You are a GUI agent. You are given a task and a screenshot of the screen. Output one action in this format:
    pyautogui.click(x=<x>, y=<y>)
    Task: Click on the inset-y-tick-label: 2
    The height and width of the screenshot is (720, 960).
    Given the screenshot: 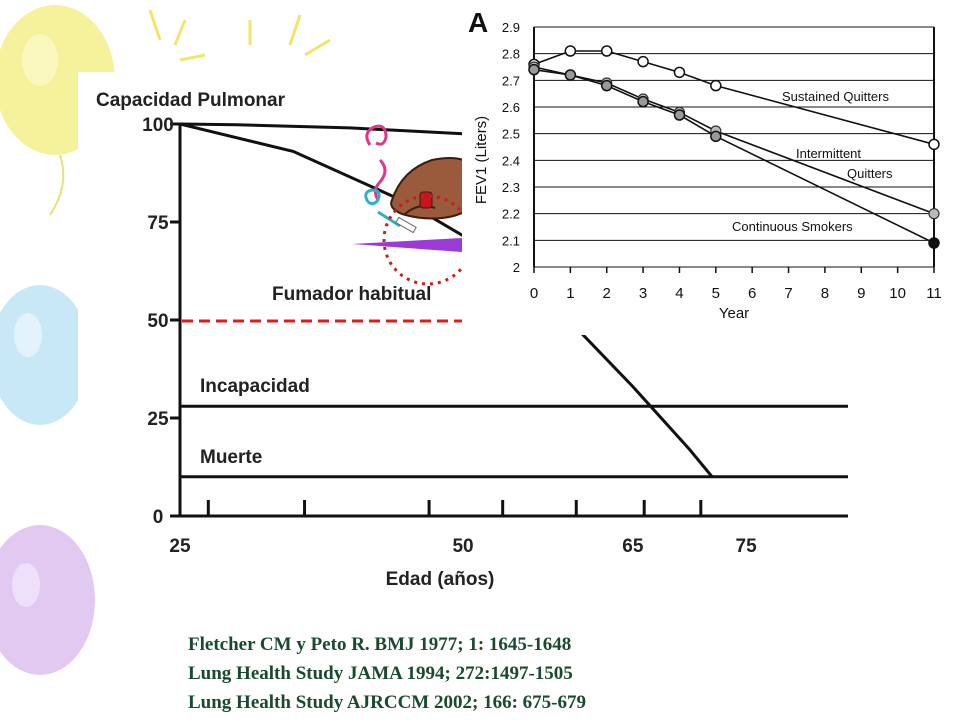 What is the action you would take?
    pyautogui.click(x=516, y=267)
    